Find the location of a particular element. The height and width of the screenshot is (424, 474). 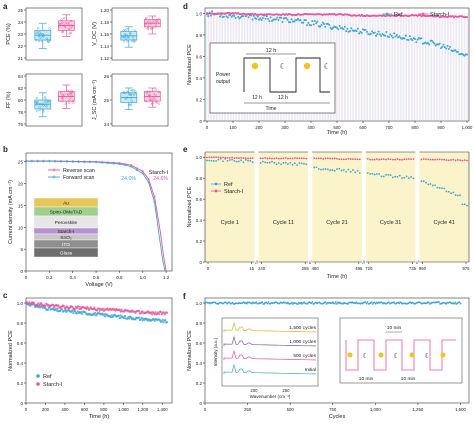

box-subplot-frame is located at coordinates (54, 34).